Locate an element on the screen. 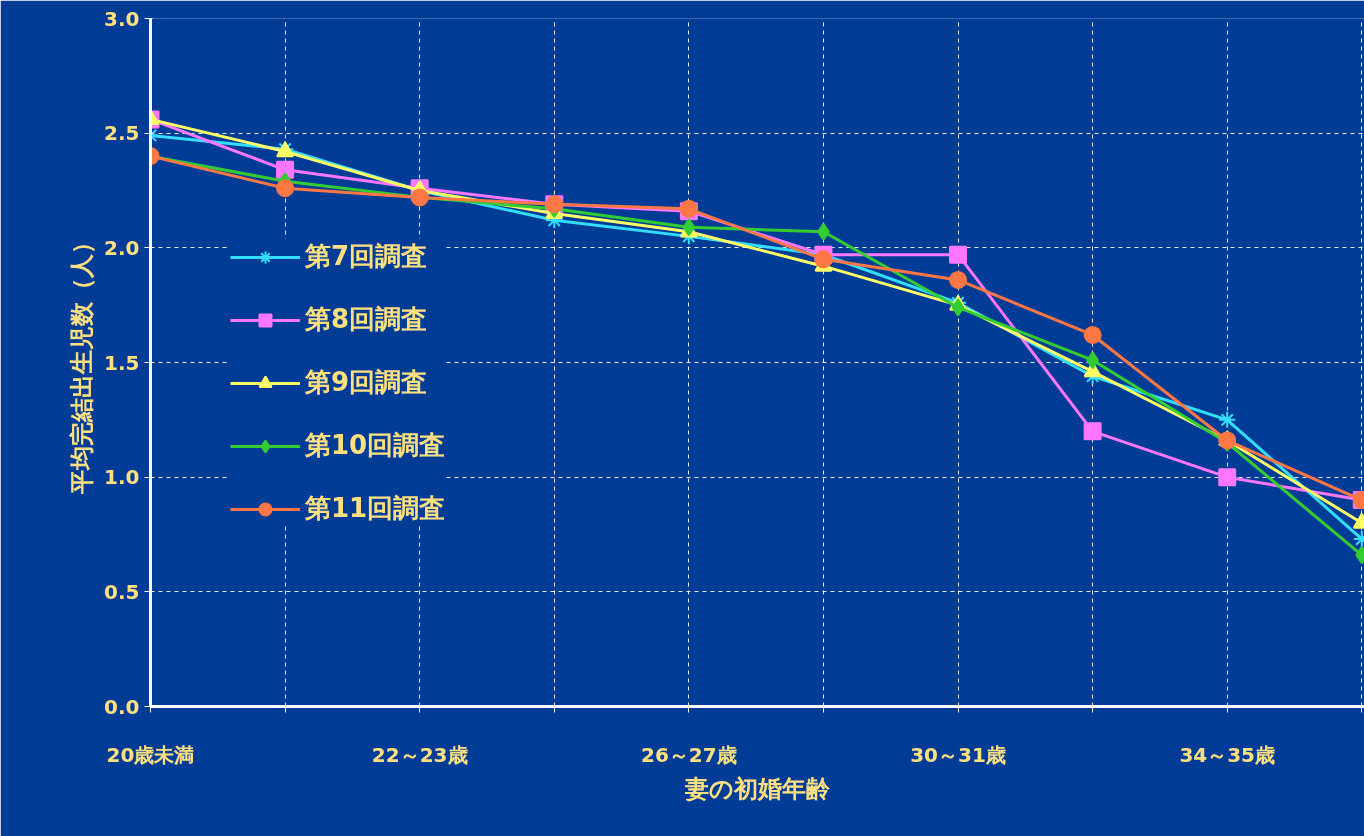  y-tick-label: 2.5 is located at coordinates (122, 133).